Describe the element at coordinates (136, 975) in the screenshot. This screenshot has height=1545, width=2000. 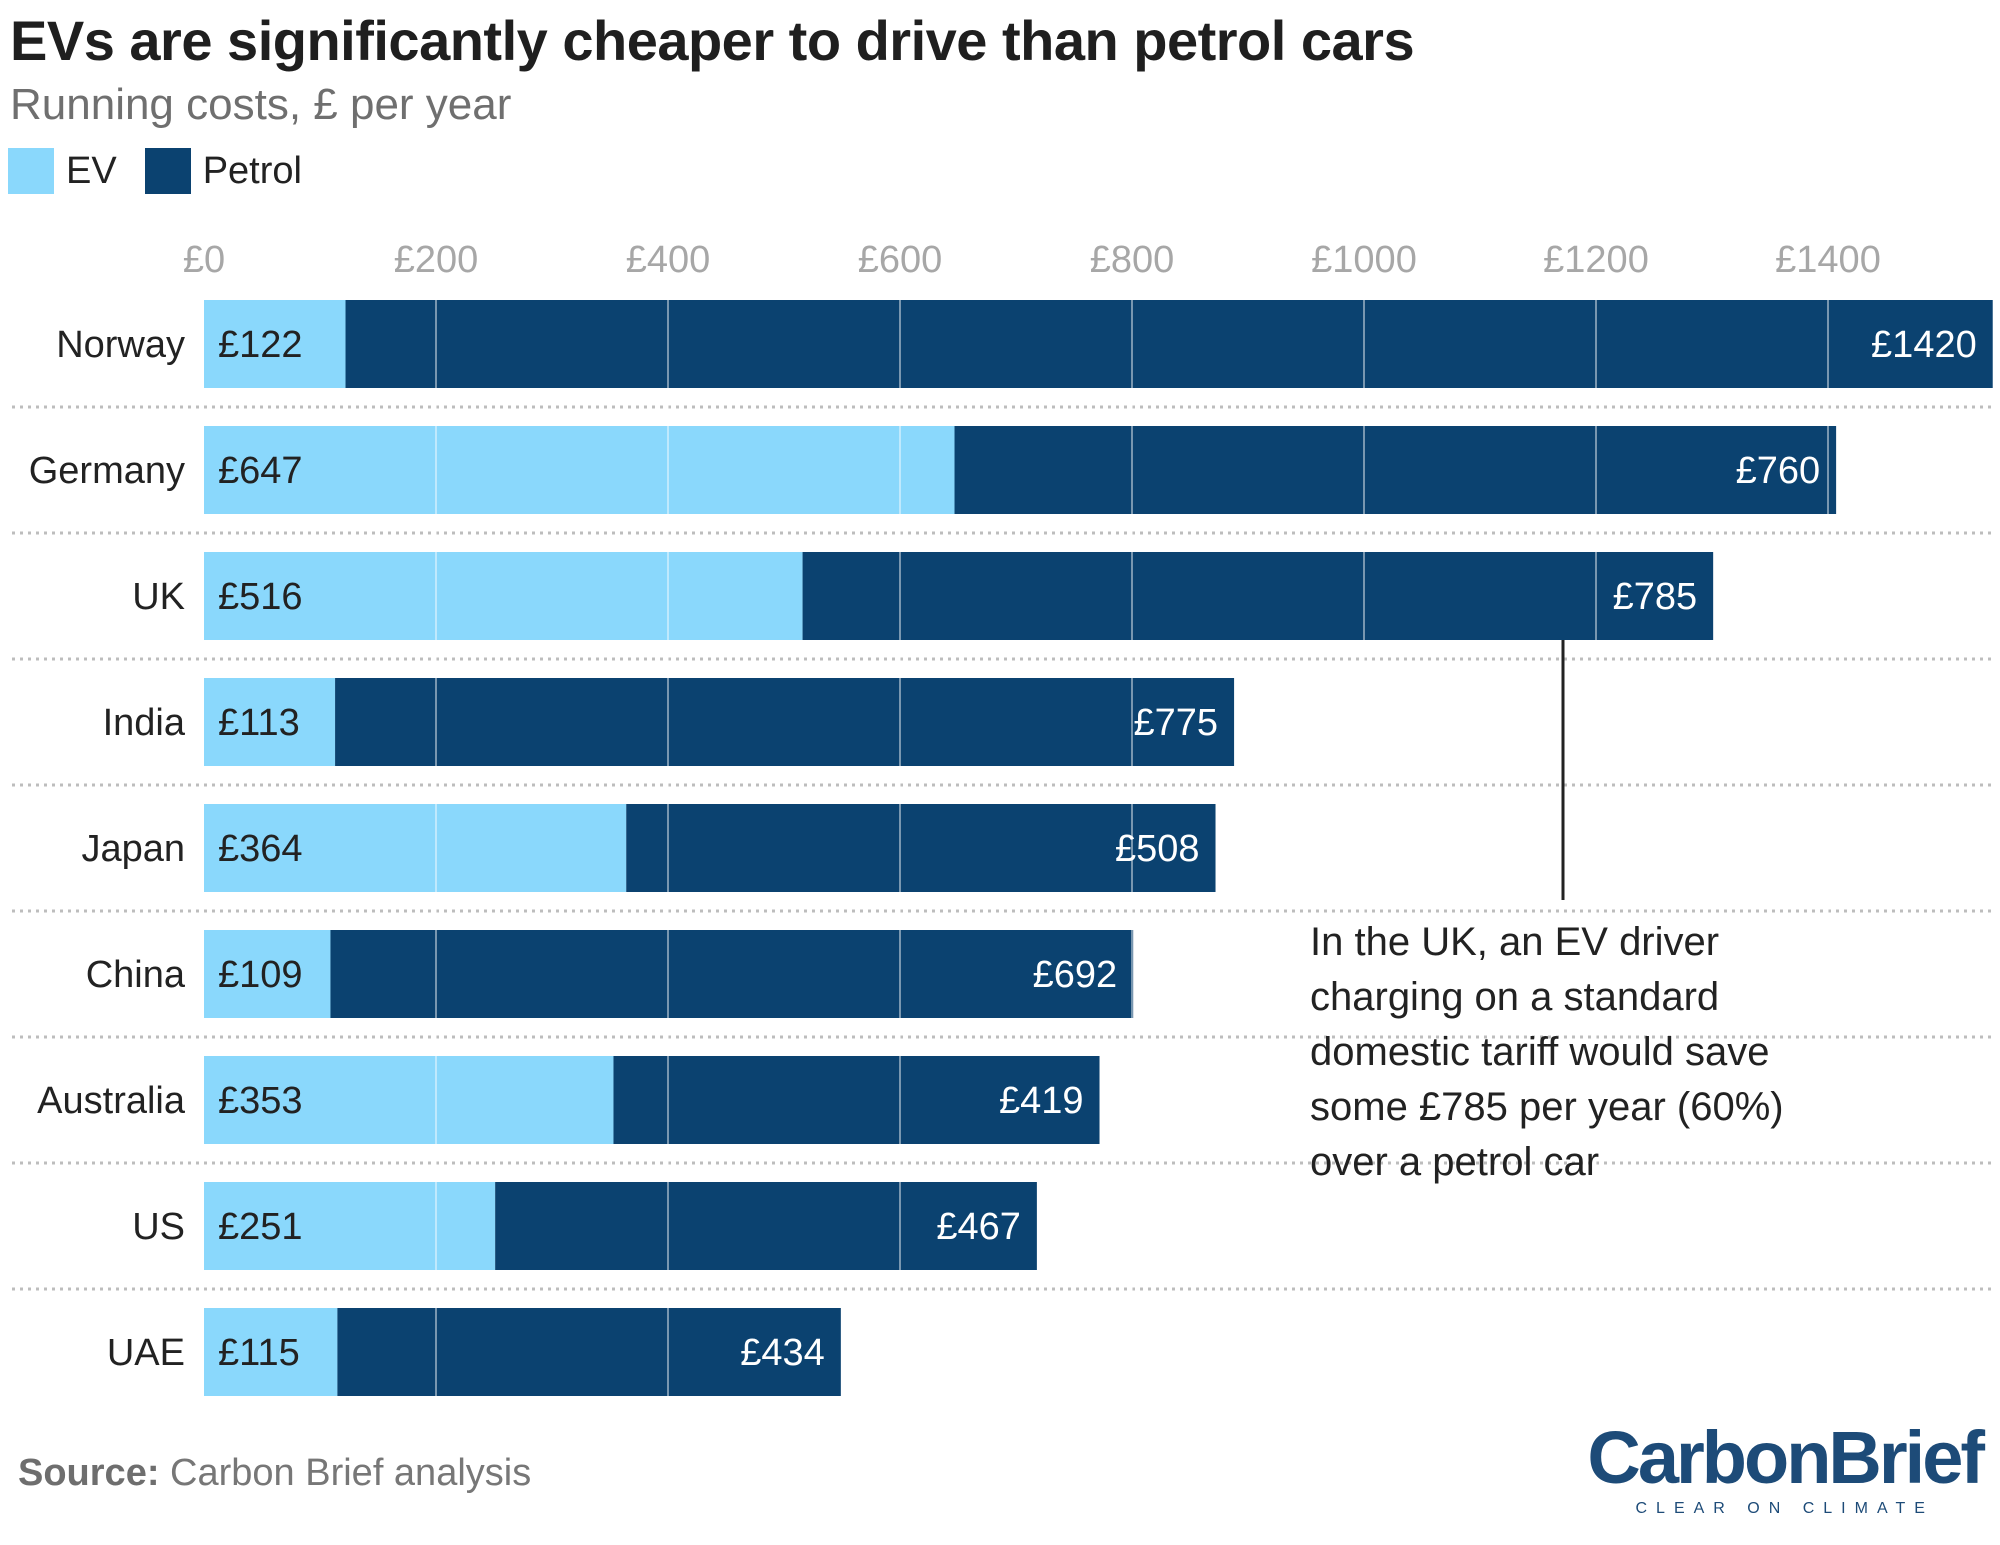
I see `category-label: China` at that location.